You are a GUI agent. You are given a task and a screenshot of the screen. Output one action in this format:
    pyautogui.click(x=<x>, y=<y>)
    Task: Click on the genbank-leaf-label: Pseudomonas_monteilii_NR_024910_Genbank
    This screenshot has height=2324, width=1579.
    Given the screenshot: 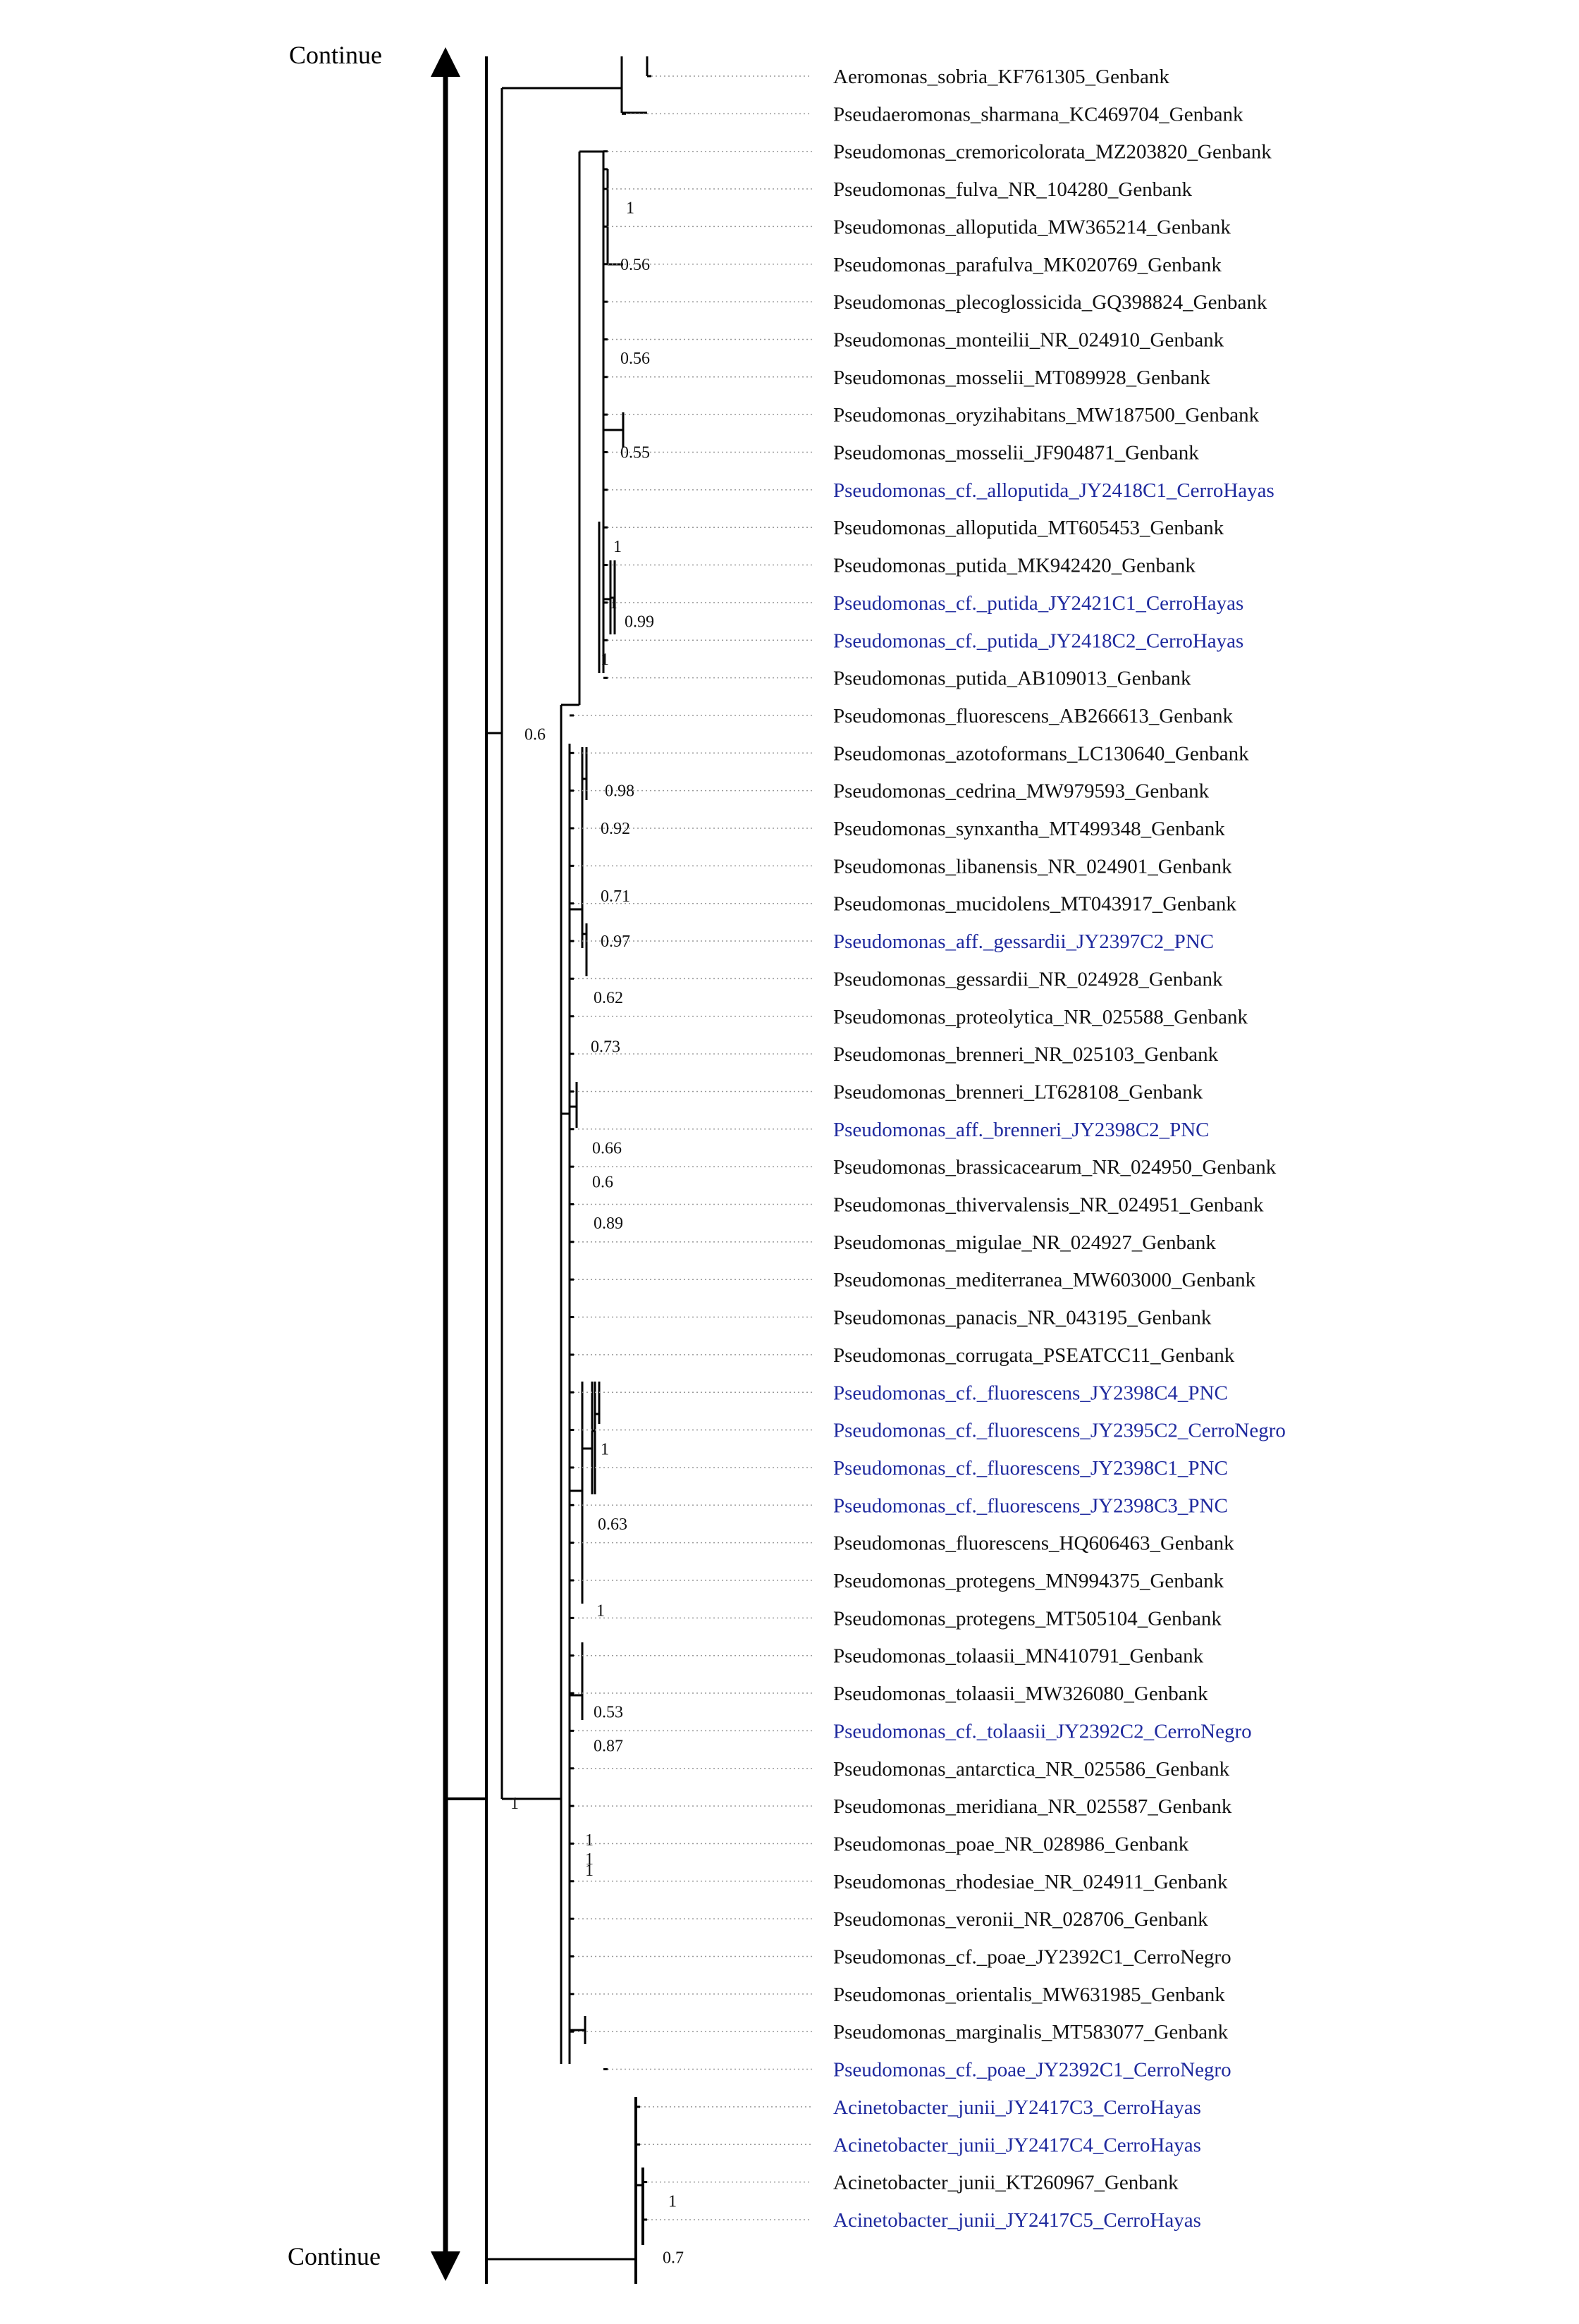 What is the action you would take?
    pyautogui.click(x=1028, y=339)
    